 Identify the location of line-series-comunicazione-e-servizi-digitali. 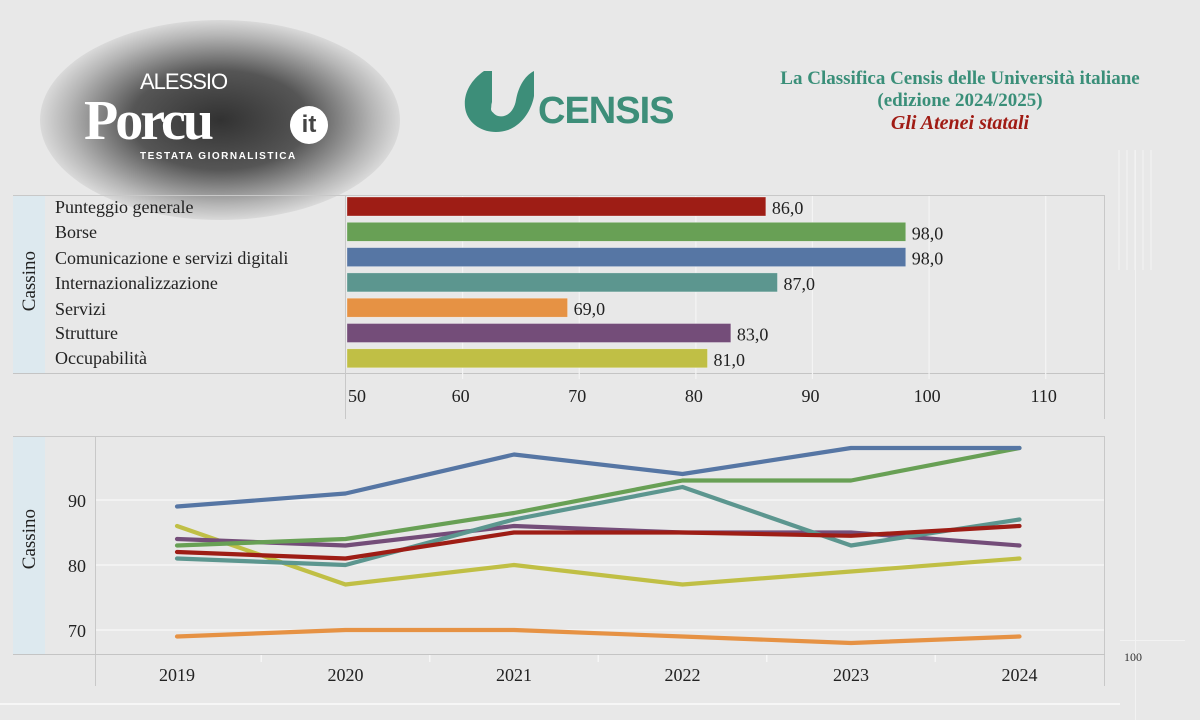
(598, 477).